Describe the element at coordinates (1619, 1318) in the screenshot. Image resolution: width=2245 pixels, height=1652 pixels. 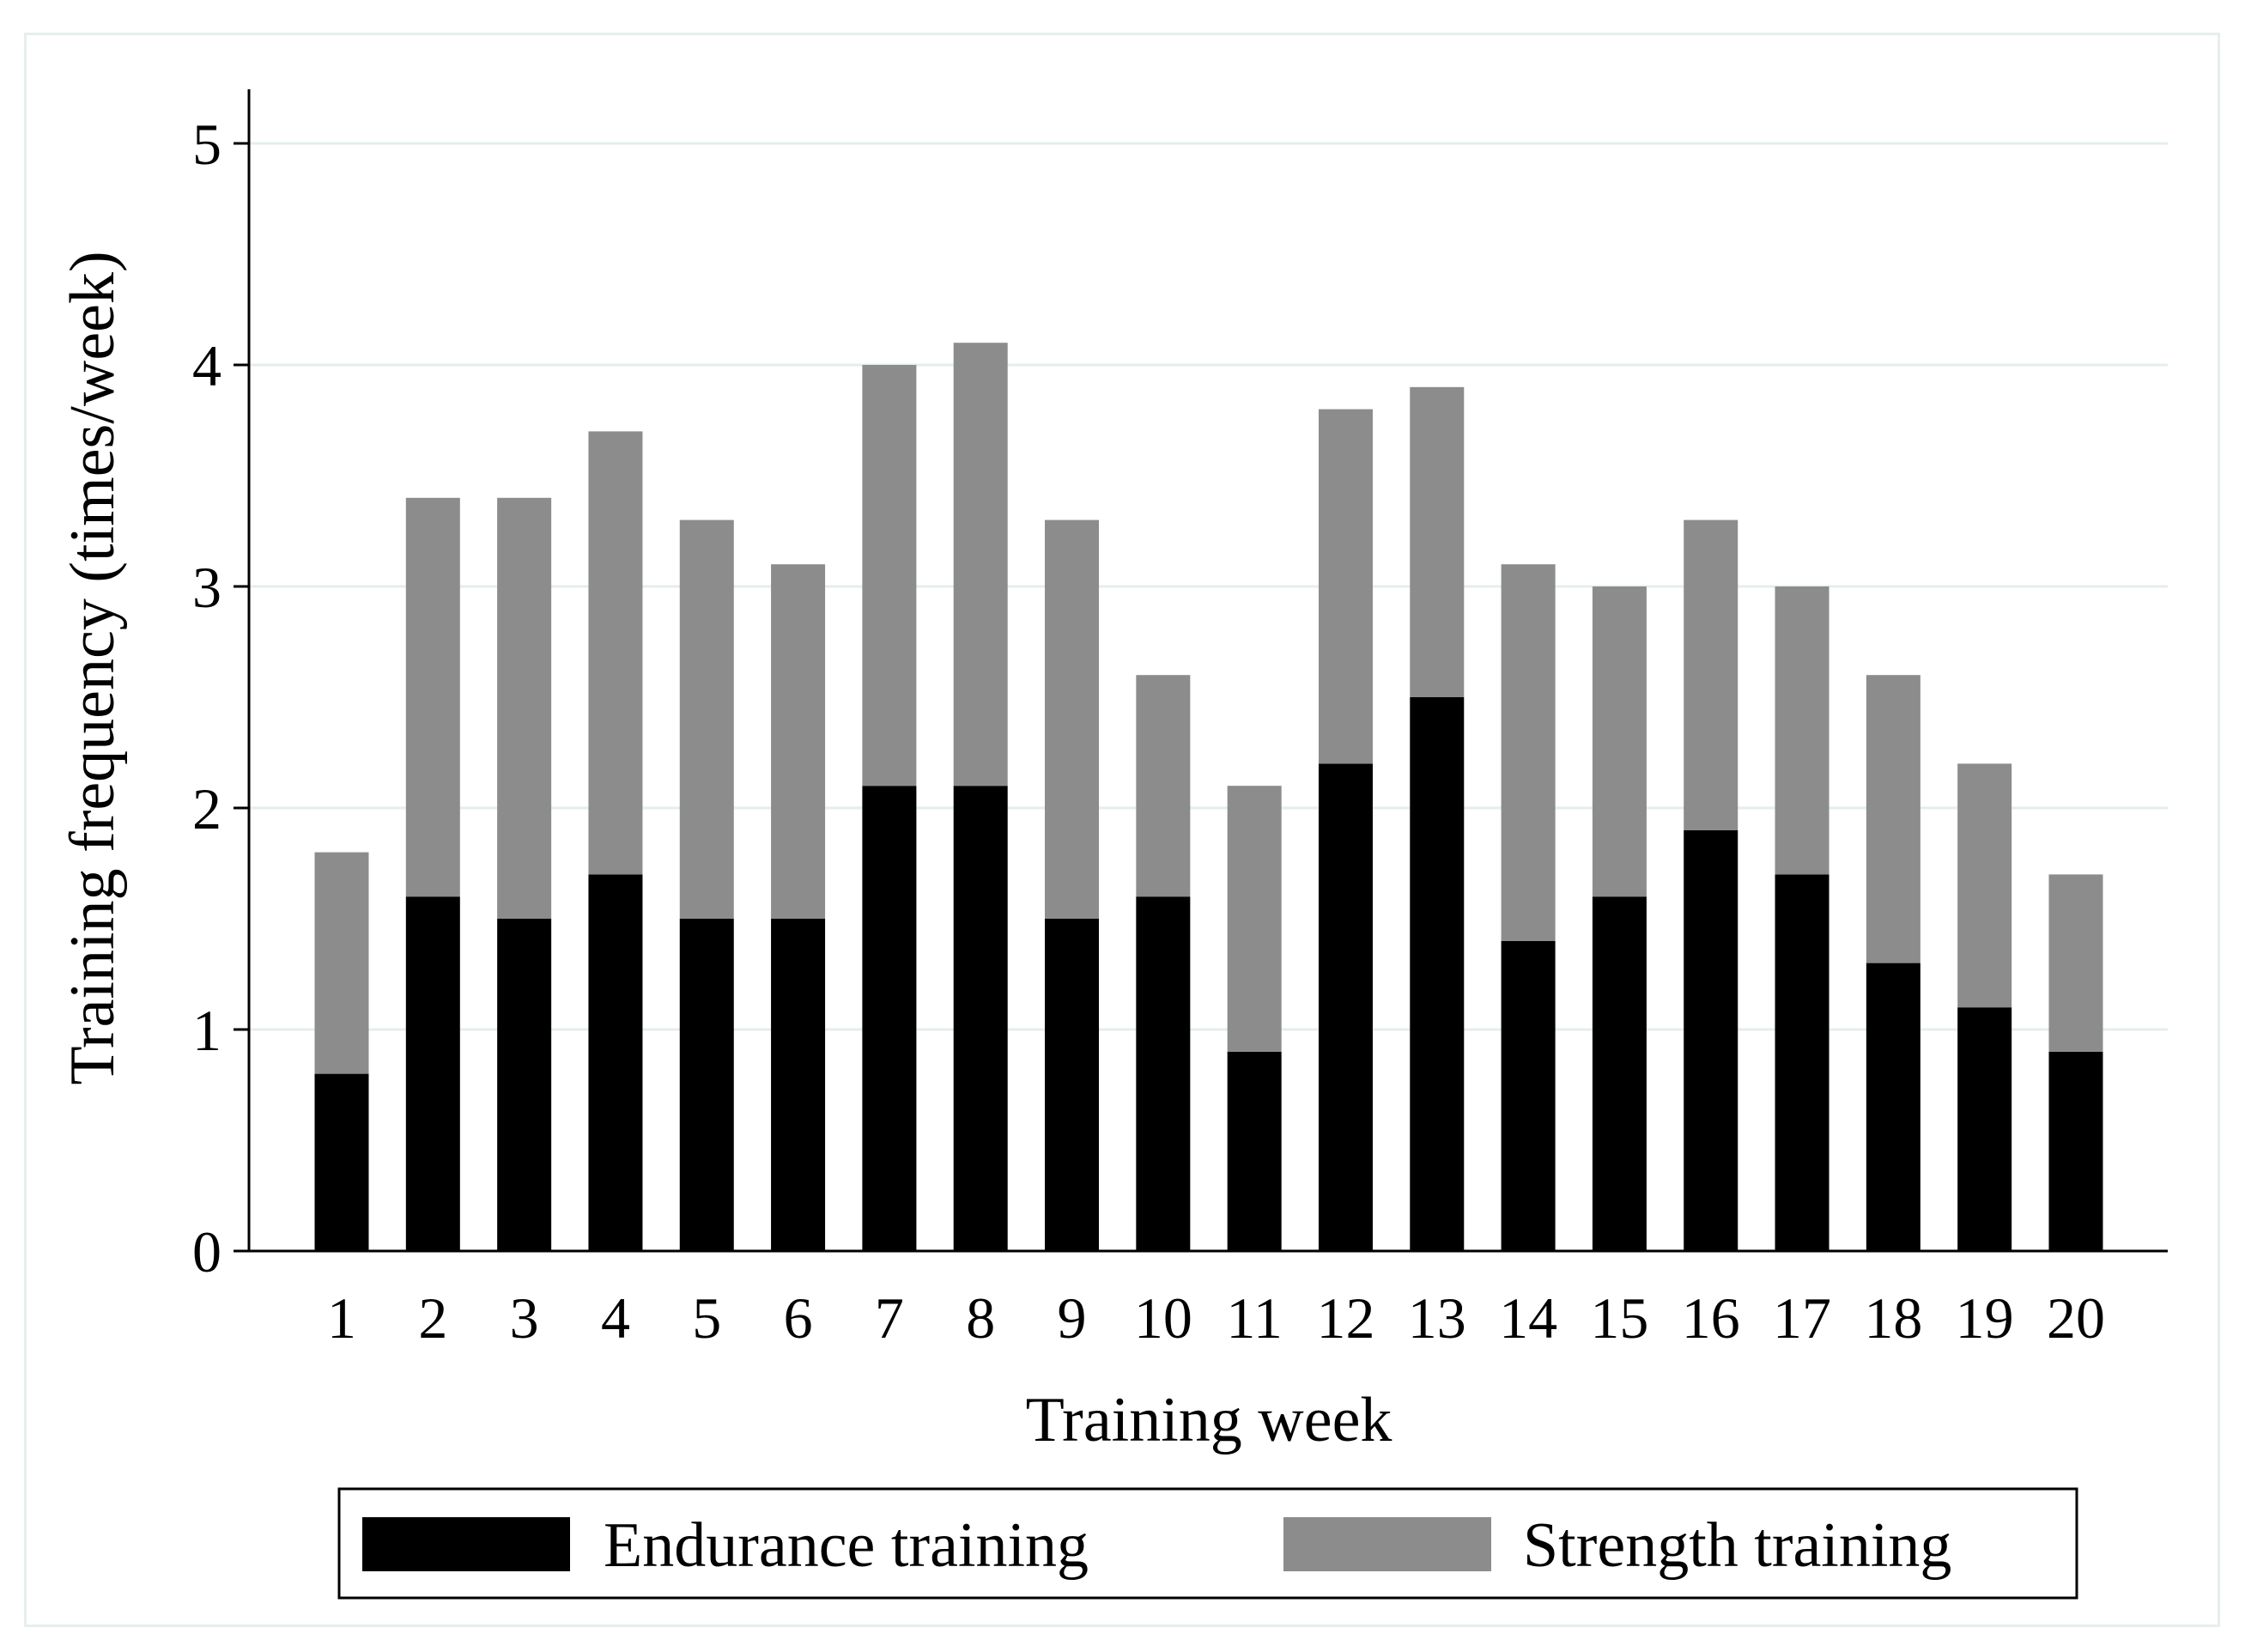
I see `x-tick-label: 15` at that location.